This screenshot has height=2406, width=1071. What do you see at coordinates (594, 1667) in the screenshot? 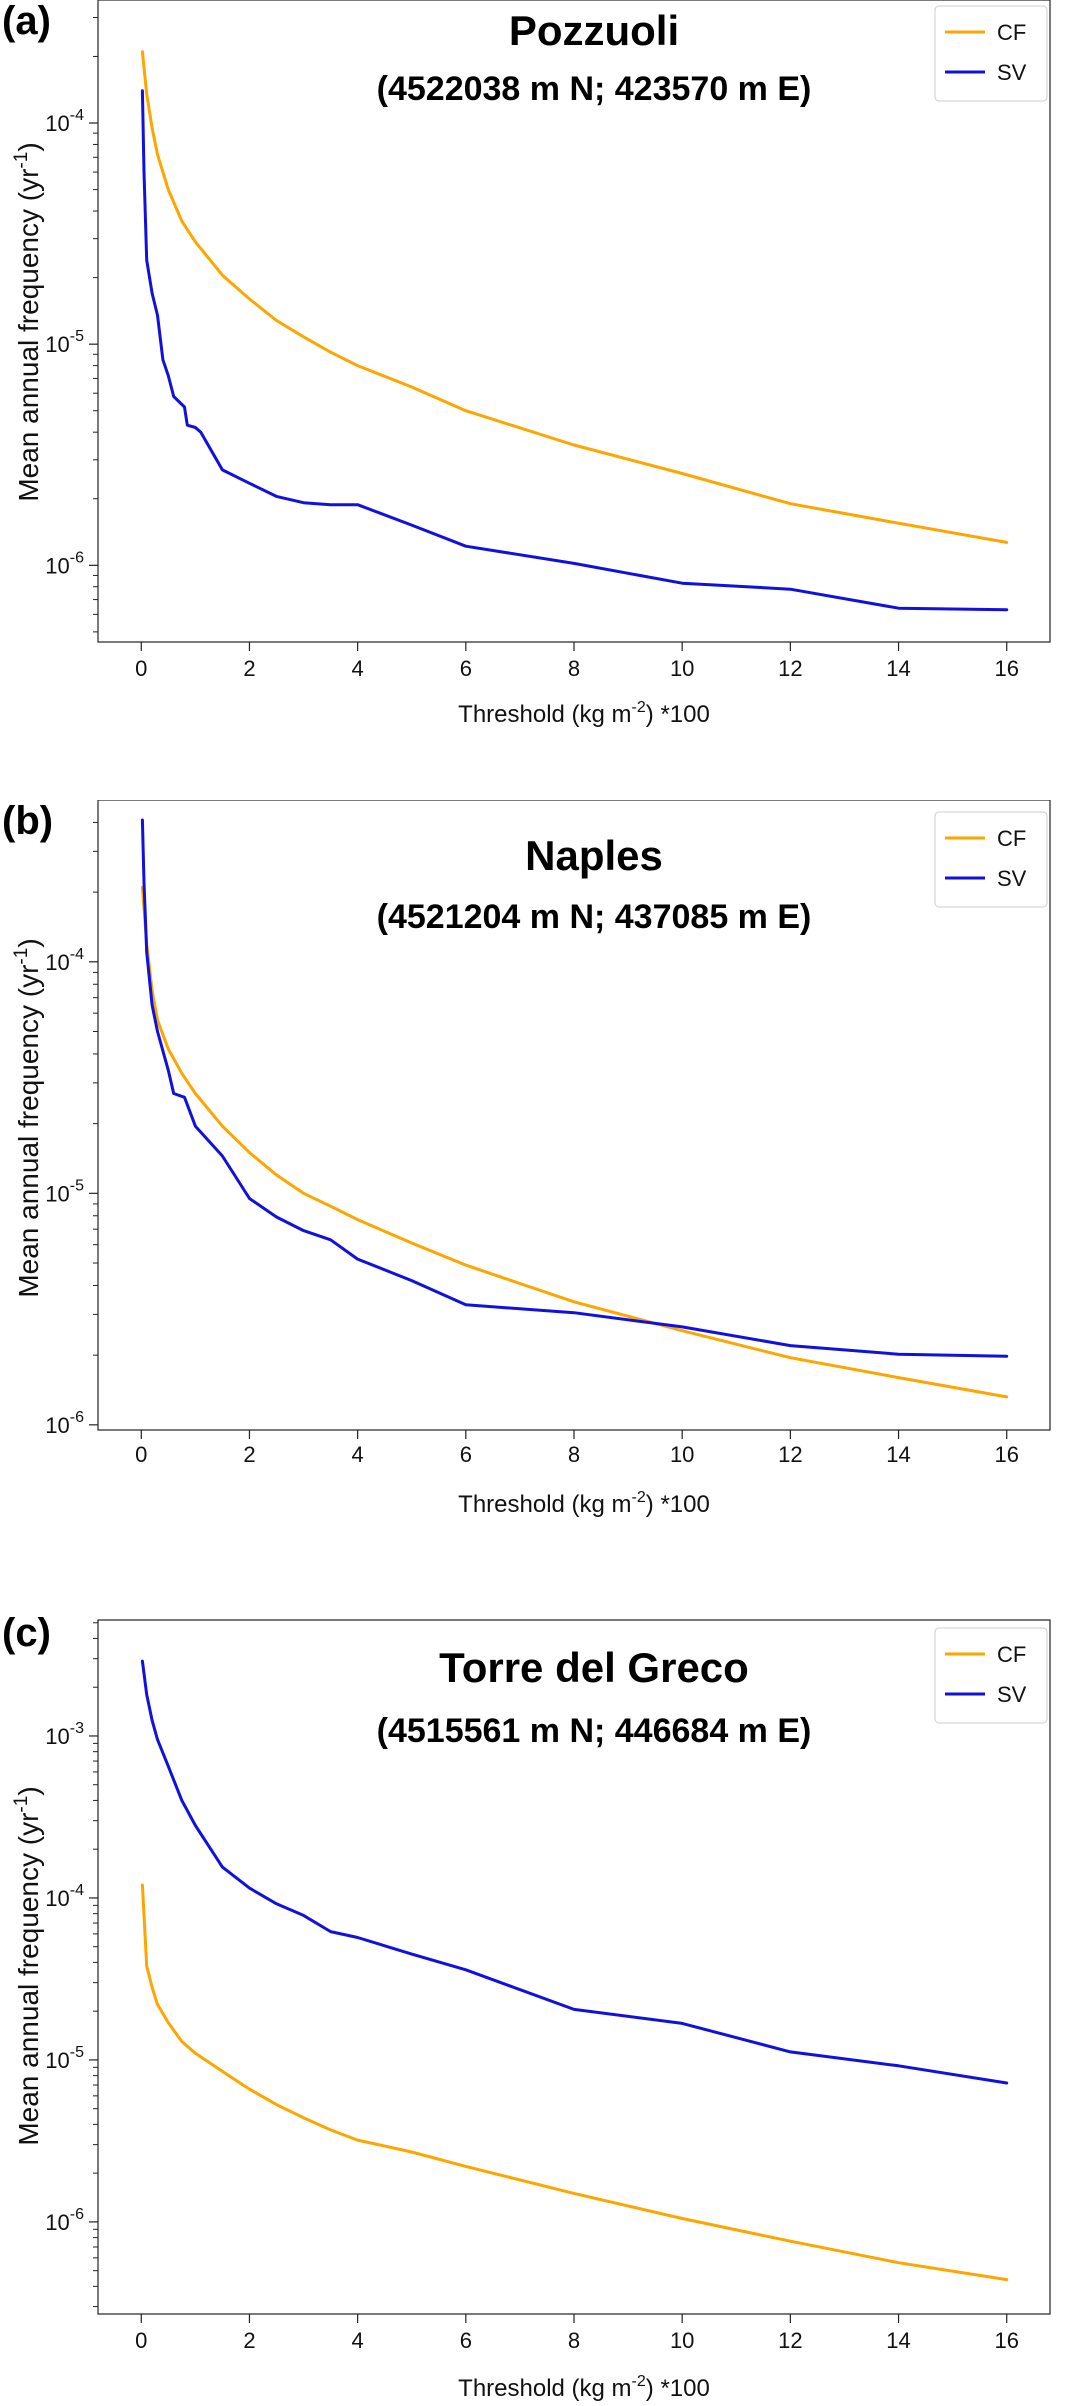
I see `chart-title: Torre del Greco` at bounding box center [594, 1667].